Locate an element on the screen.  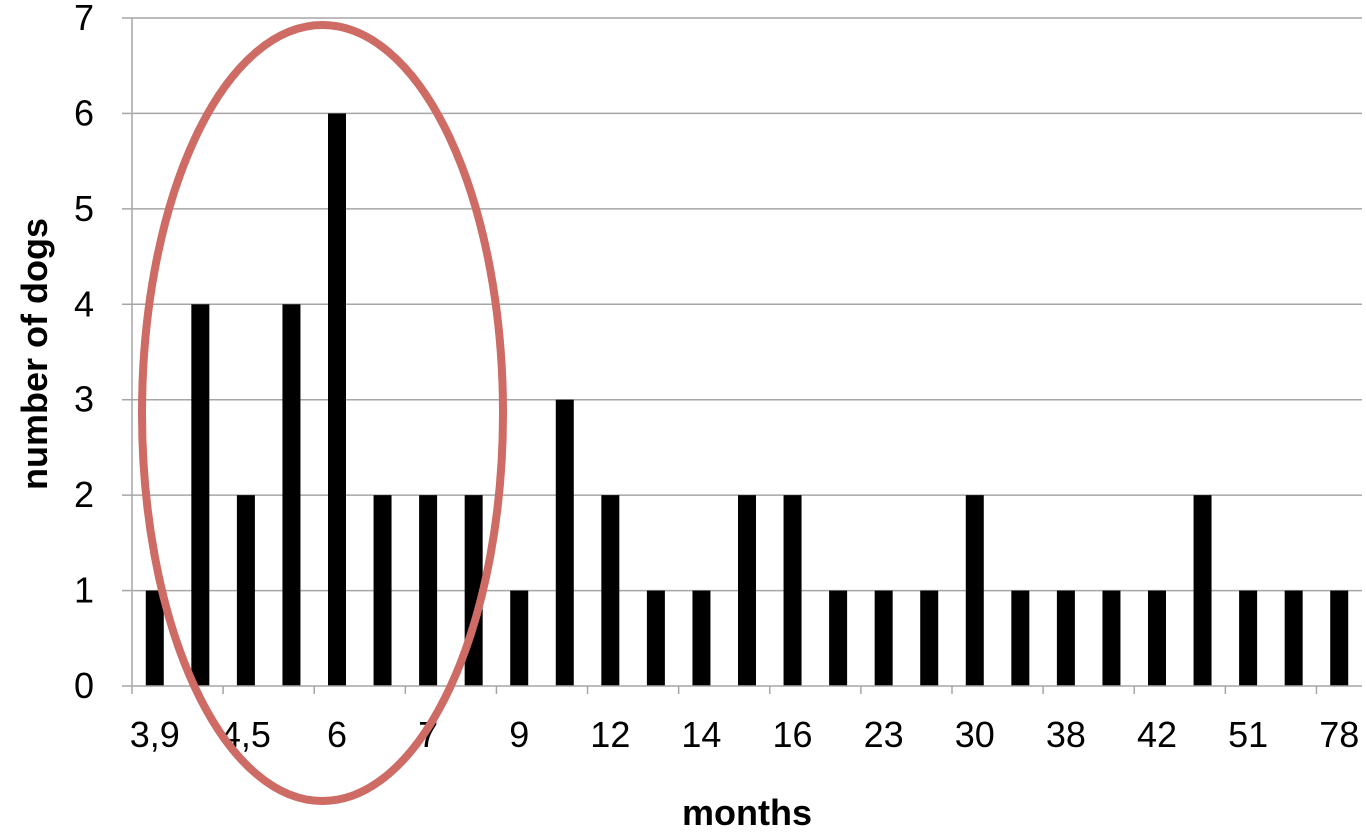
x-tick-label: 3,9 is located at coordinates (155, 734).